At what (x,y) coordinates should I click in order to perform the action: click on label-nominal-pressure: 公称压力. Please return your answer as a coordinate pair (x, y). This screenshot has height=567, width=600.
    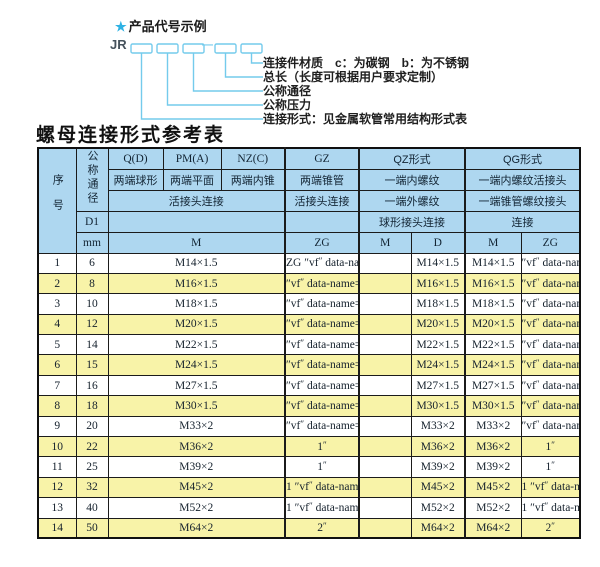
    Looking at the image, I should click on (287, 105).